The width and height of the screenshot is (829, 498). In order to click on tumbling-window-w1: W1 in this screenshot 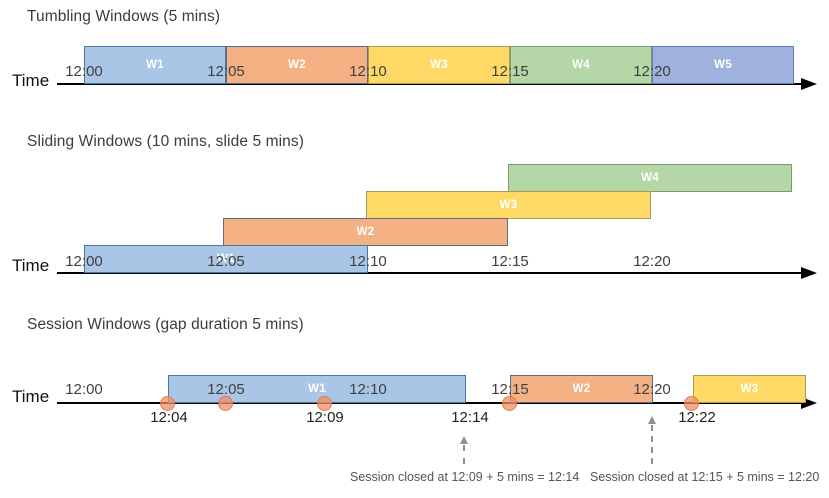, I will do `click(155, 65)`.